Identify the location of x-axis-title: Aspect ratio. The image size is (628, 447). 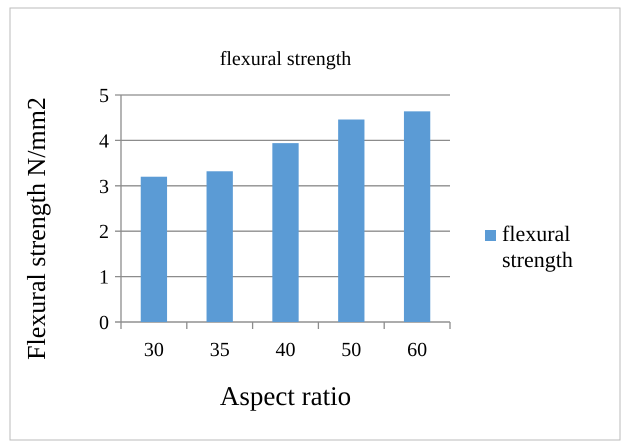
(286, 396).